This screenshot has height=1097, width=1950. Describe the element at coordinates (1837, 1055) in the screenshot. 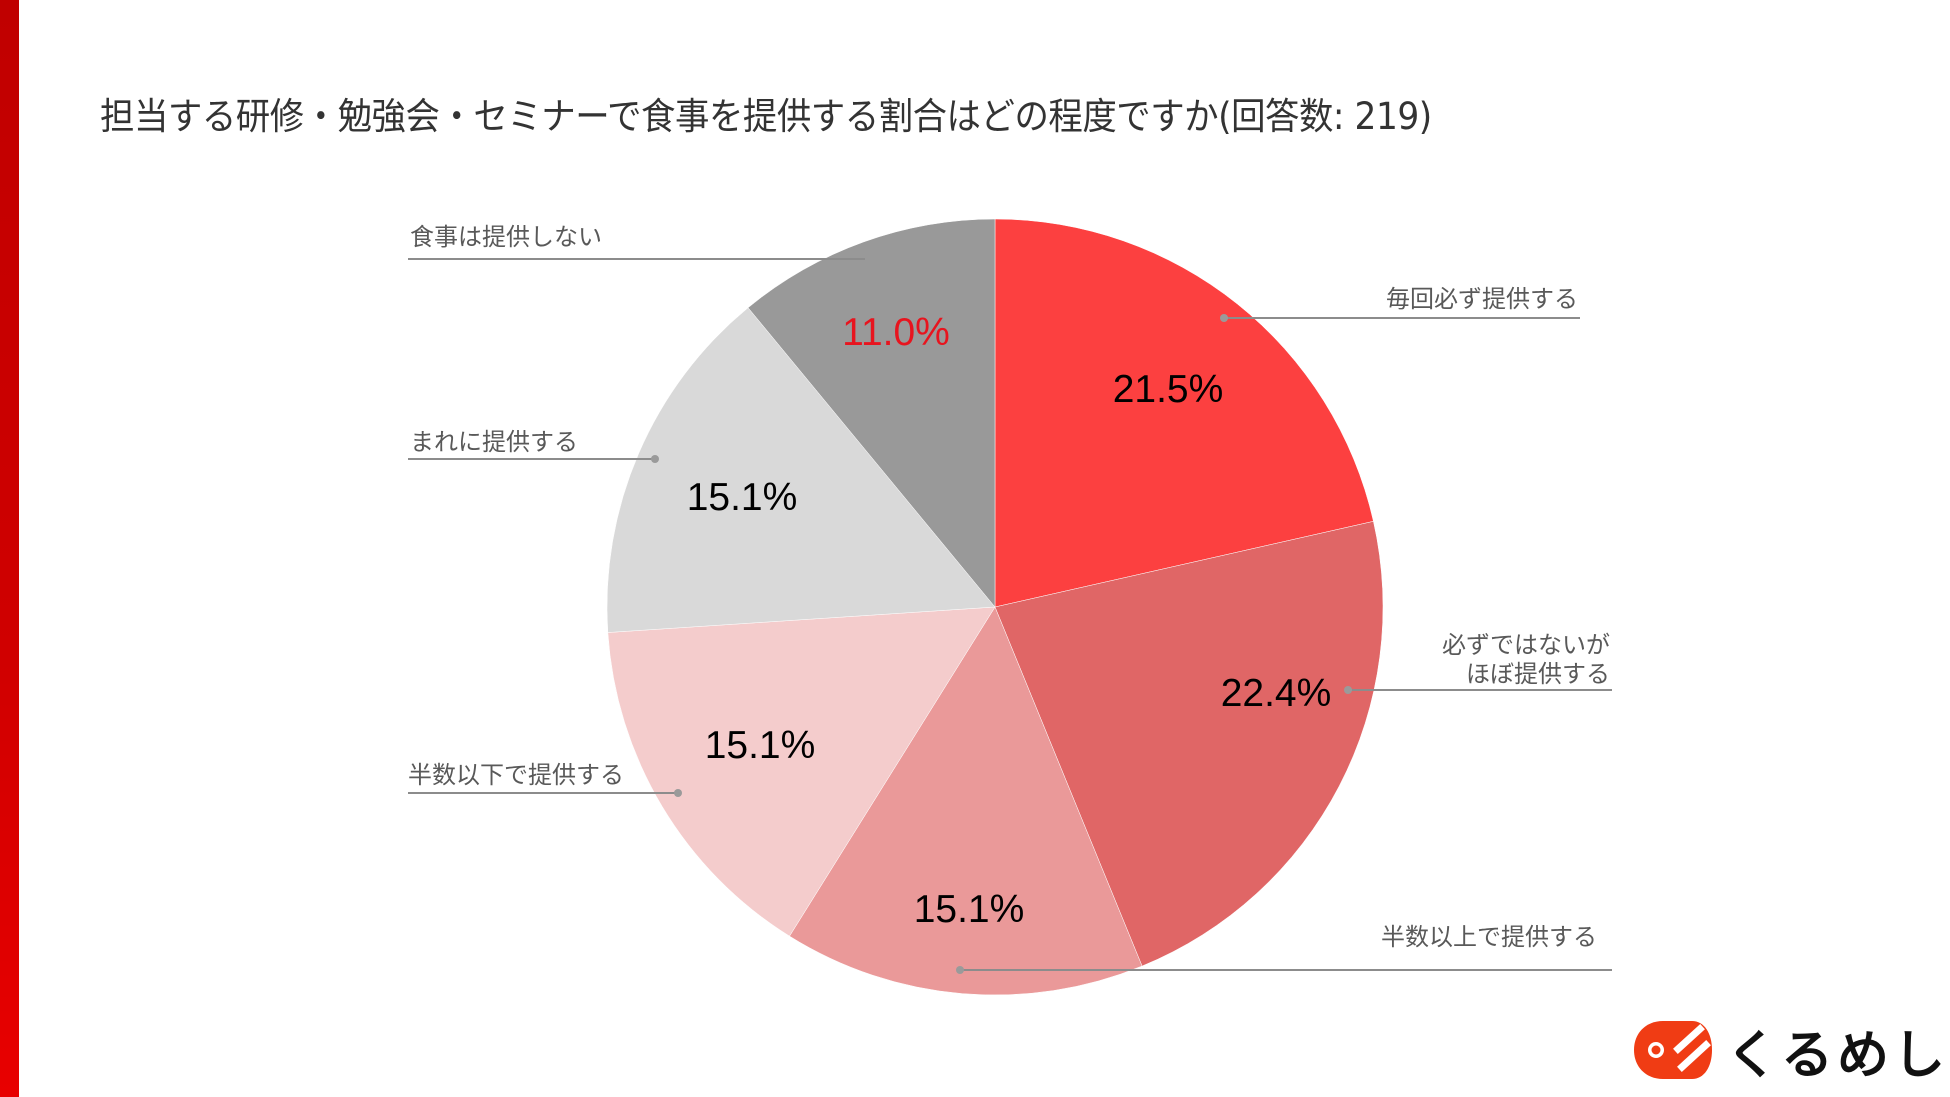

I see `brand-name: くるめし` at that location.